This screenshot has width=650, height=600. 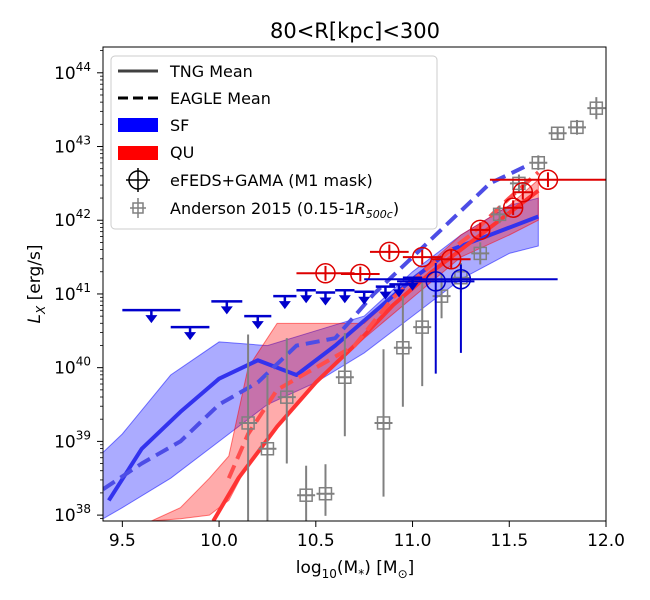 I want to click on legend-label-anderson: Anderson 2015 (0.15-1R500c), so click(x=284, y=210).